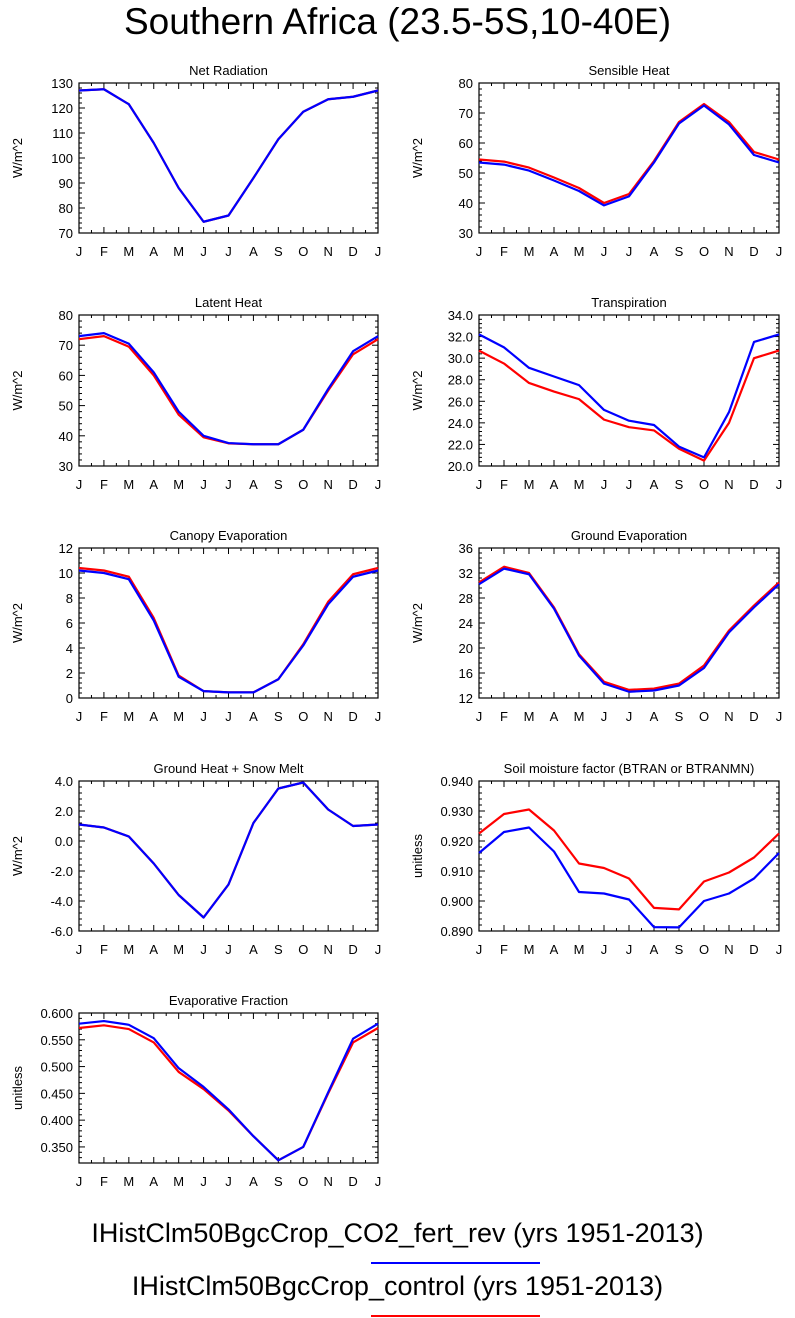  What do you see at coordinates (62, 158) in the screenshot?
I see `y-tick-label: 100` at bounding box center [62, 158].